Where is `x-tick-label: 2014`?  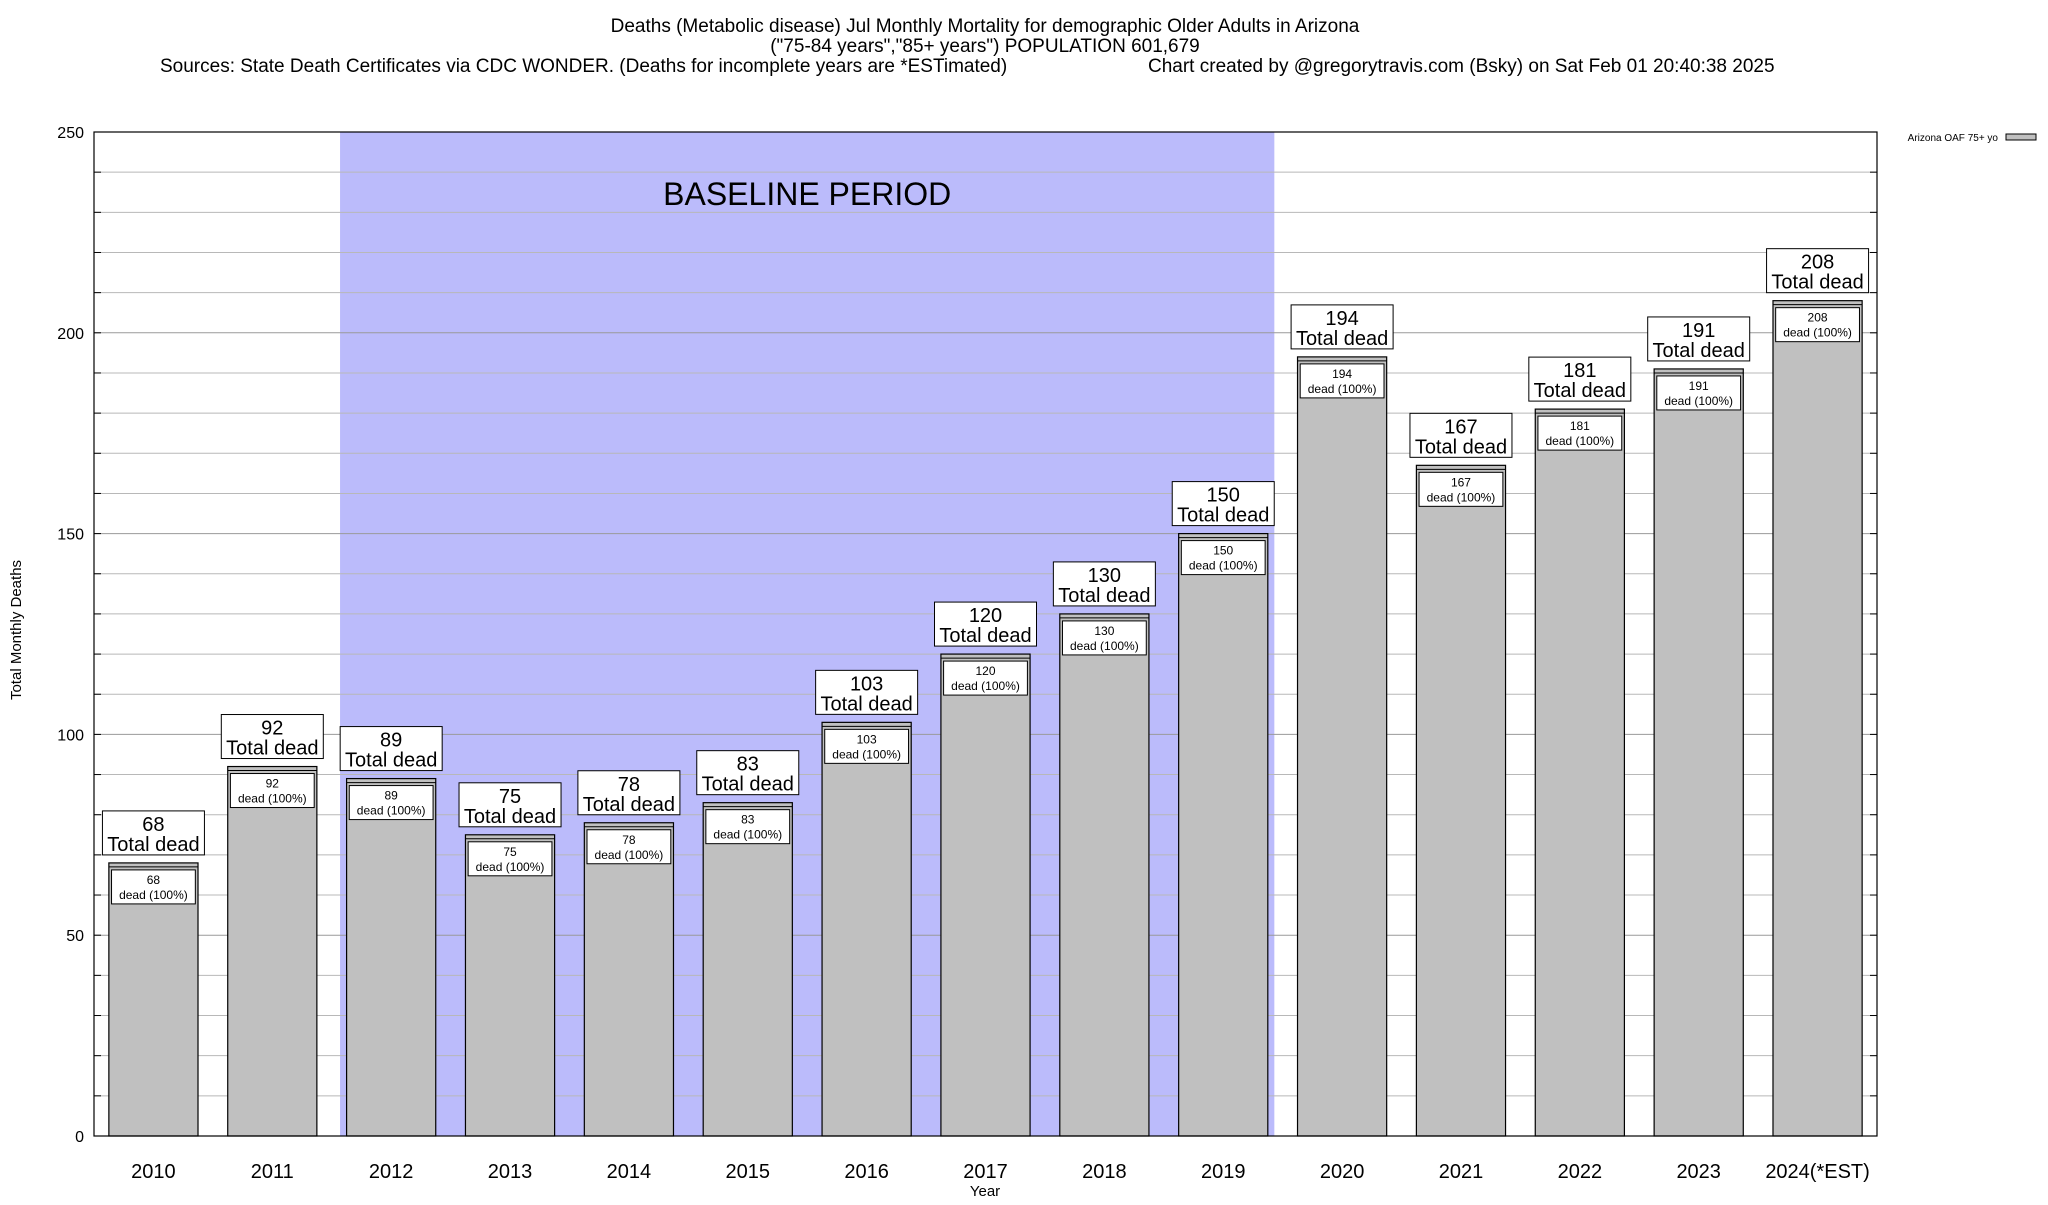 x-tick-label: 2014 is located at coordinates (629, 1172).